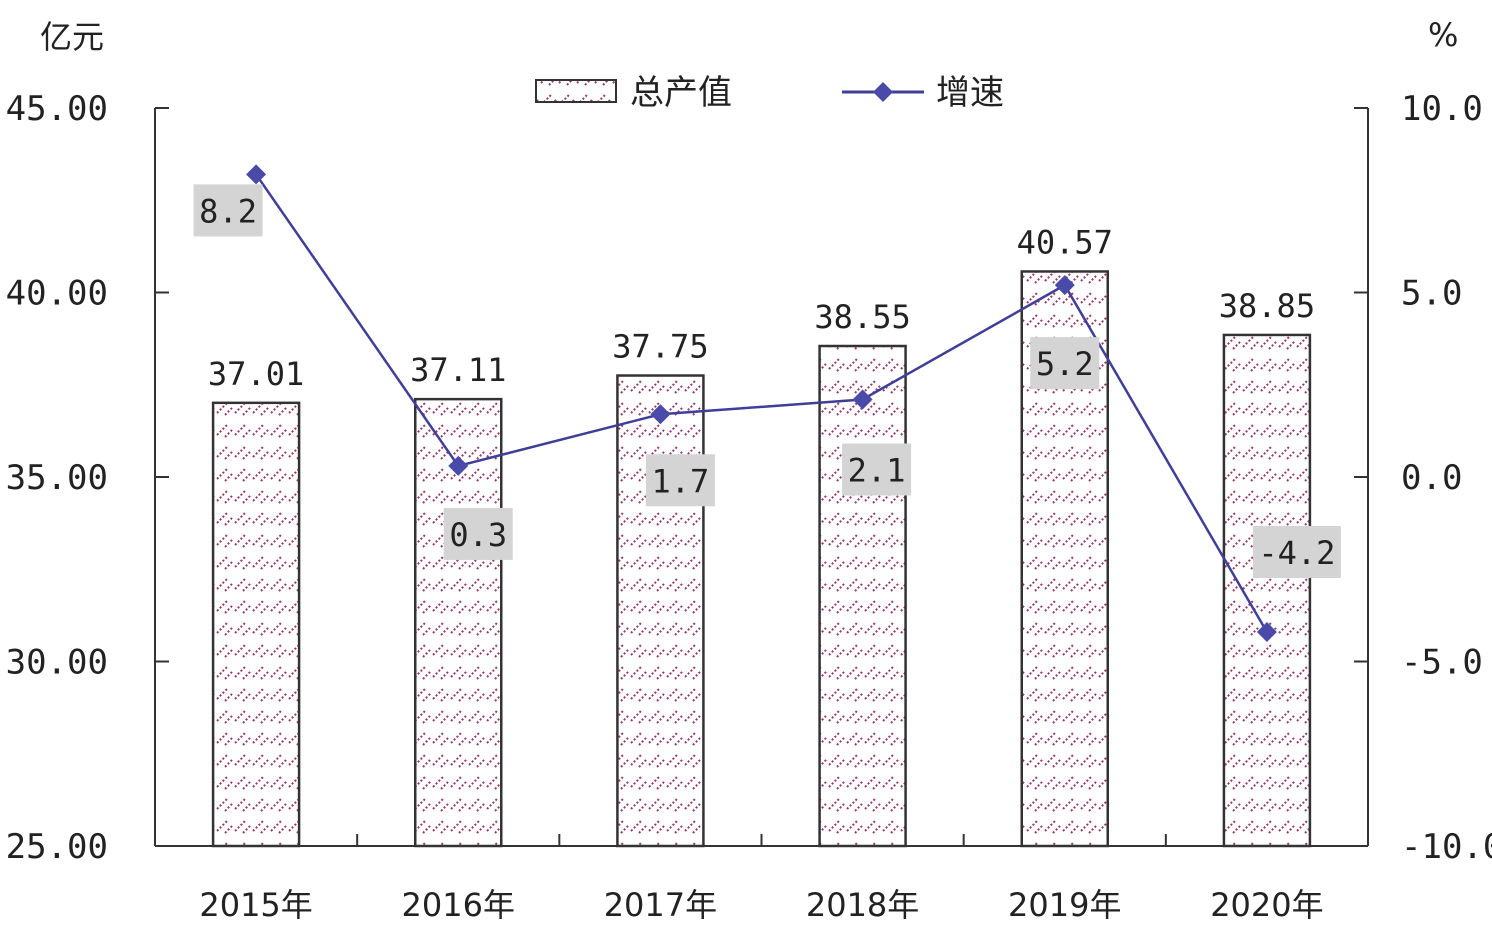 The height and width of the screenshot is (934, 1492). Describe the element at coordinates (57, 663) in the screenshot. I see `y-left-tick-label: 30.00` at that location.